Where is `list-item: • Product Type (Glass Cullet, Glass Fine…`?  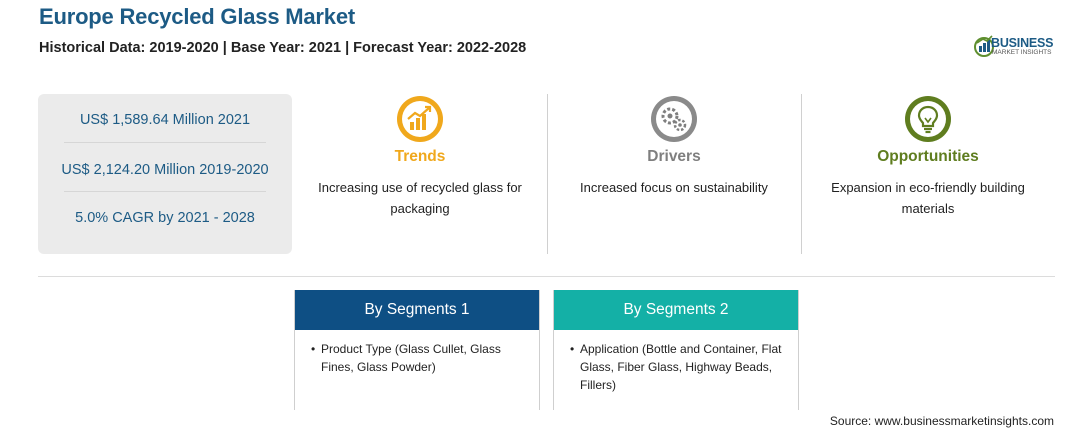 list-item: • Product Type (Glass Cullet, Glass Fine… is located at coordinates (418, 358).